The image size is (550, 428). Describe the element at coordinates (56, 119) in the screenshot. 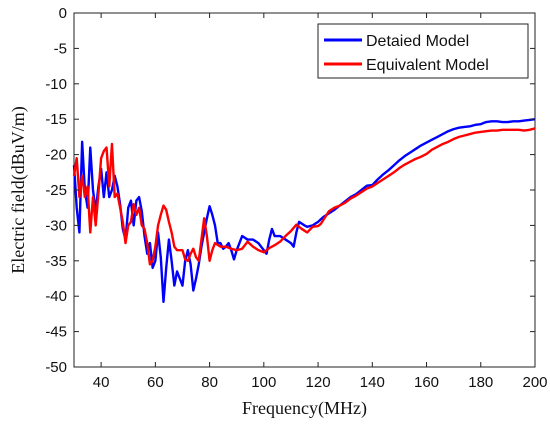

I see `y-tick-label: -15` at that location.